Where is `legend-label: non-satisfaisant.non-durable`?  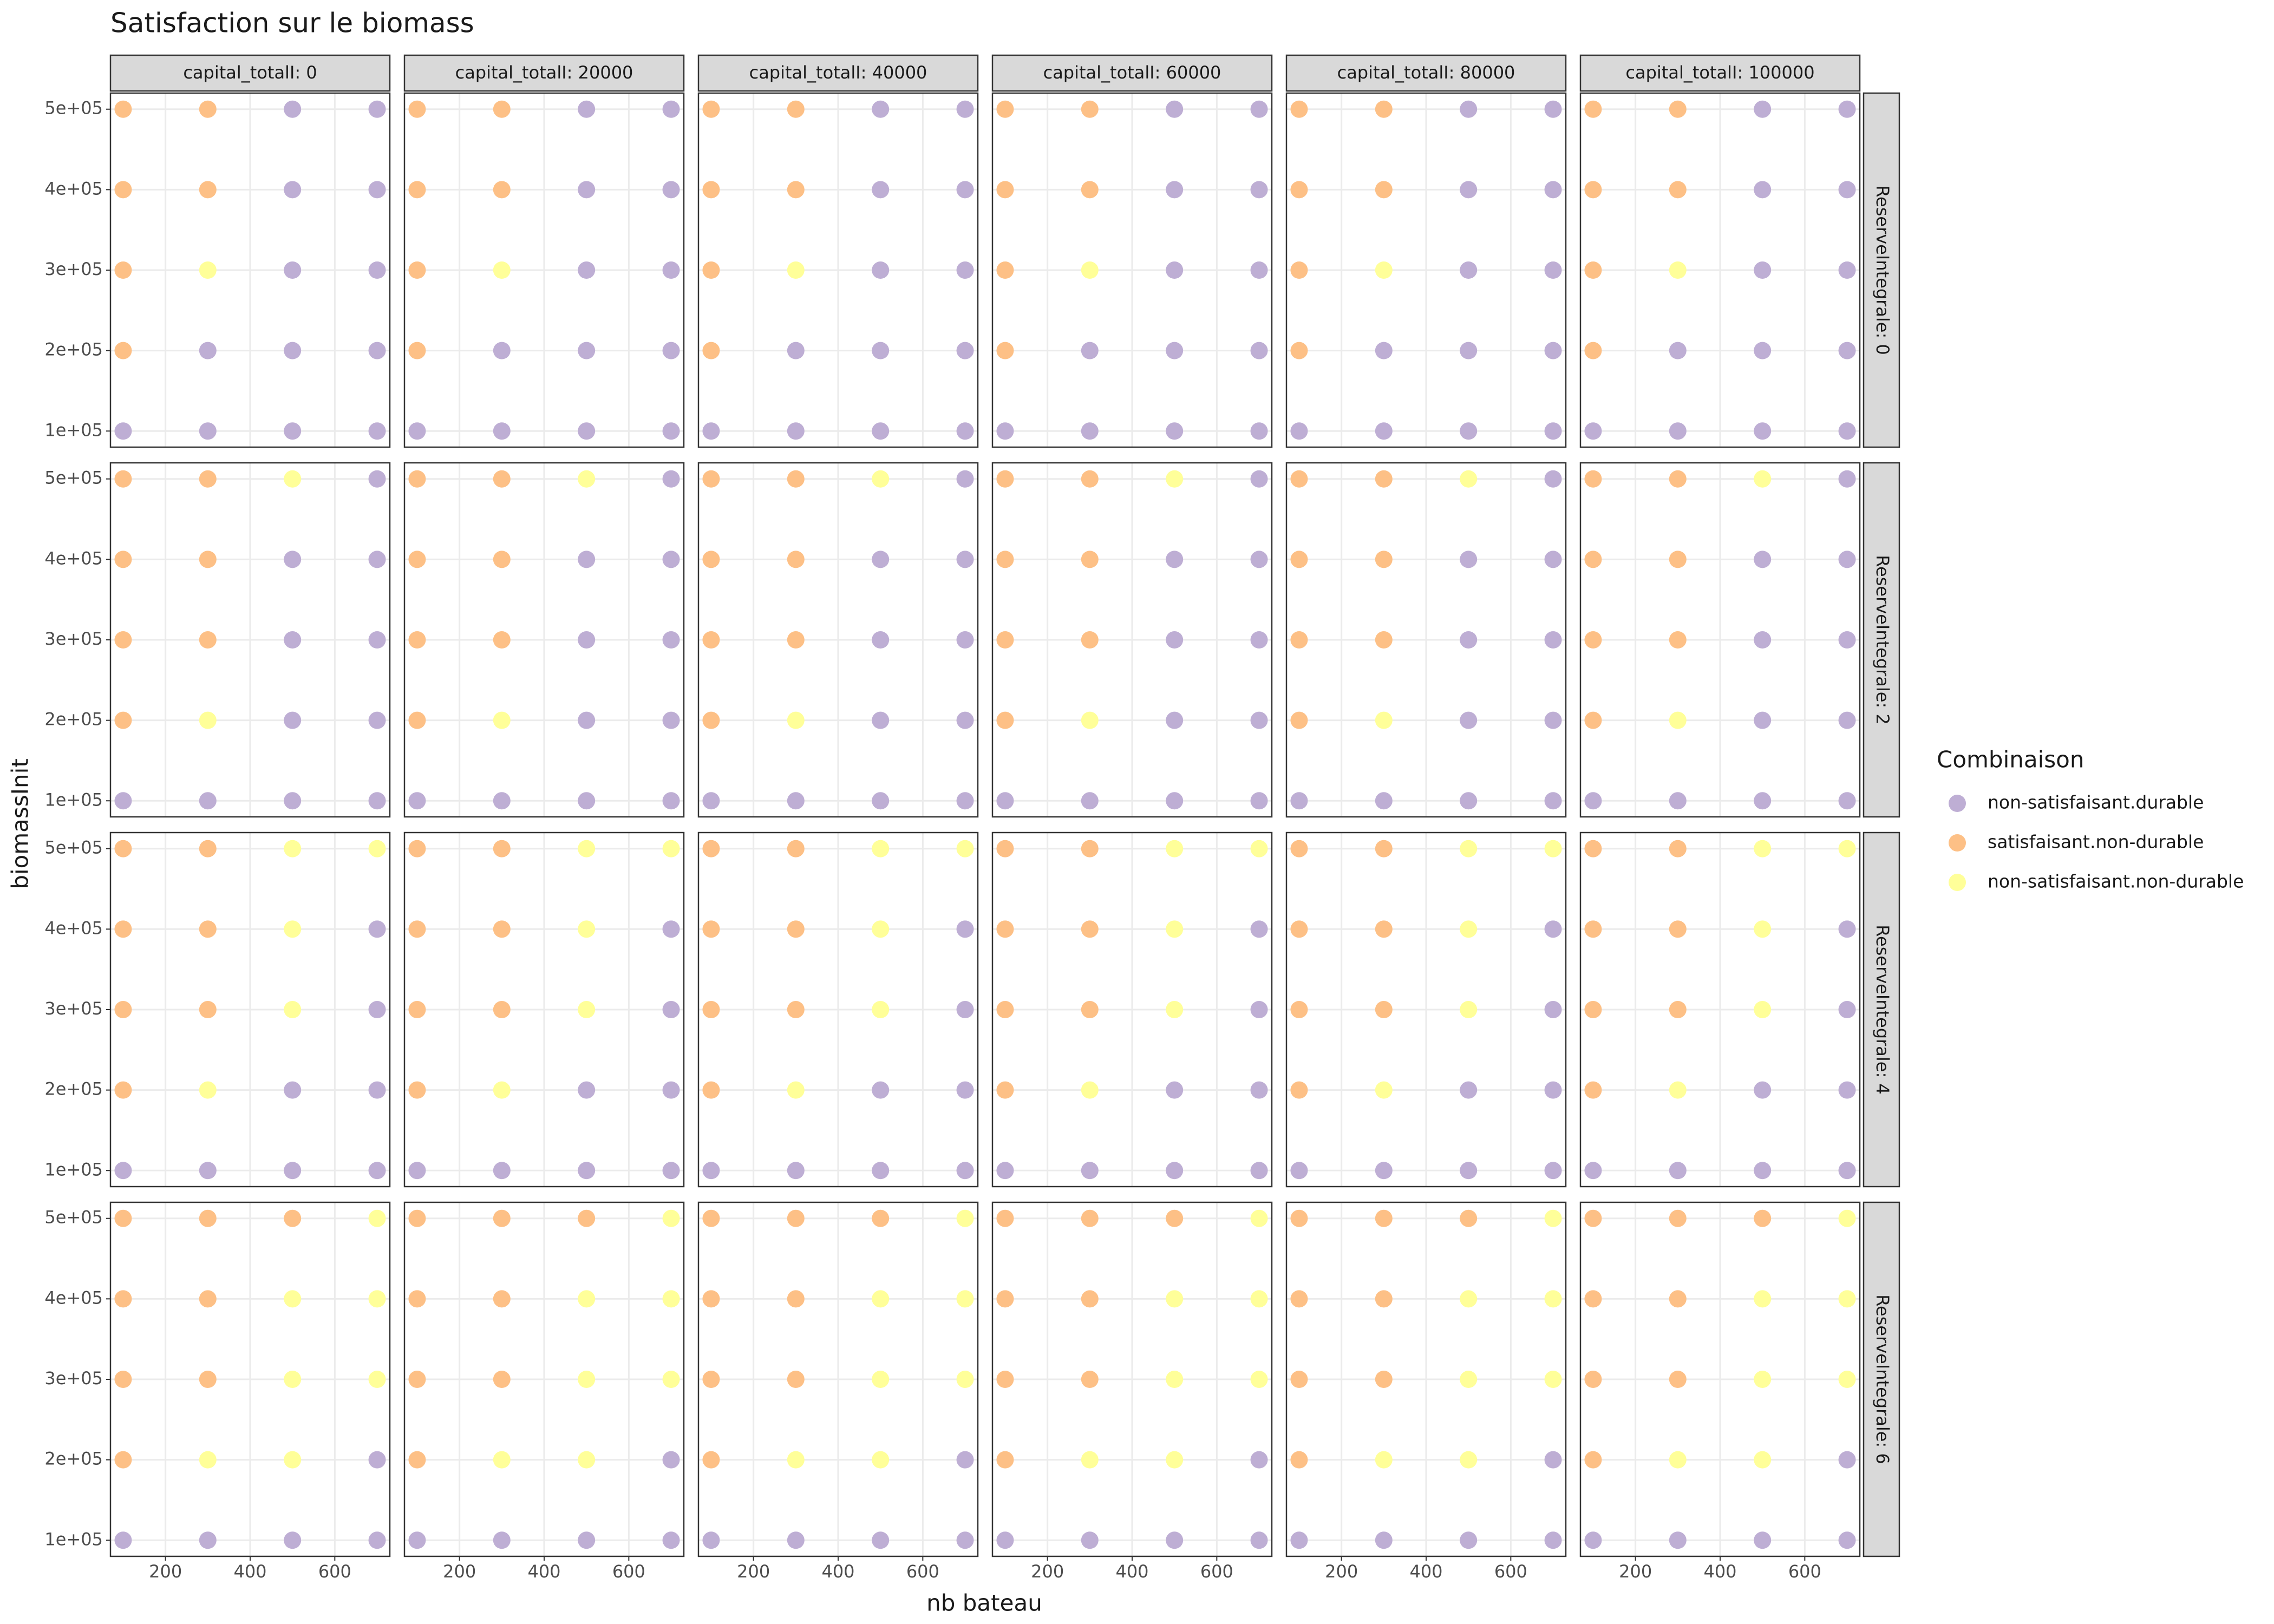
legend-label: non-satisfaisant.non-durable is located at coordinates (2116, 881).